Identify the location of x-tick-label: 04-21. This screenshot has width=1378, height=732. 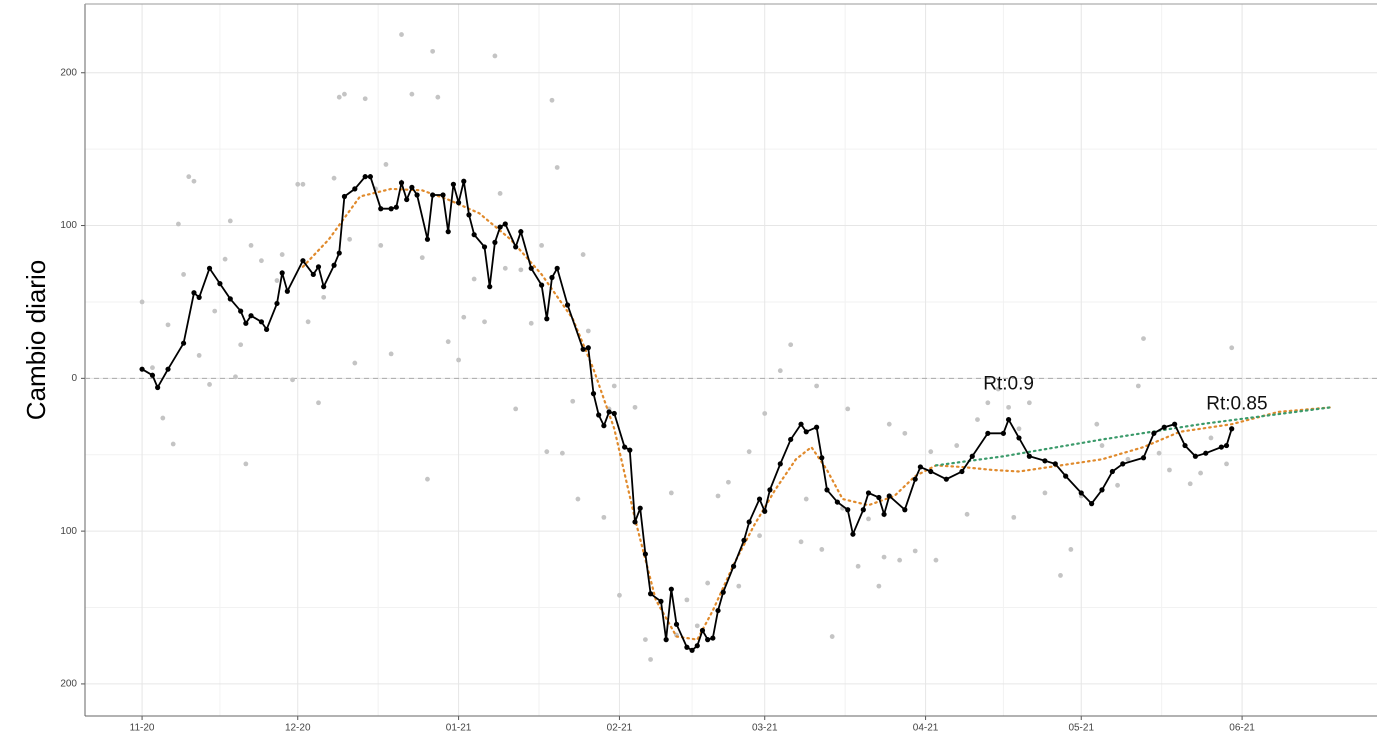
(926, 727).